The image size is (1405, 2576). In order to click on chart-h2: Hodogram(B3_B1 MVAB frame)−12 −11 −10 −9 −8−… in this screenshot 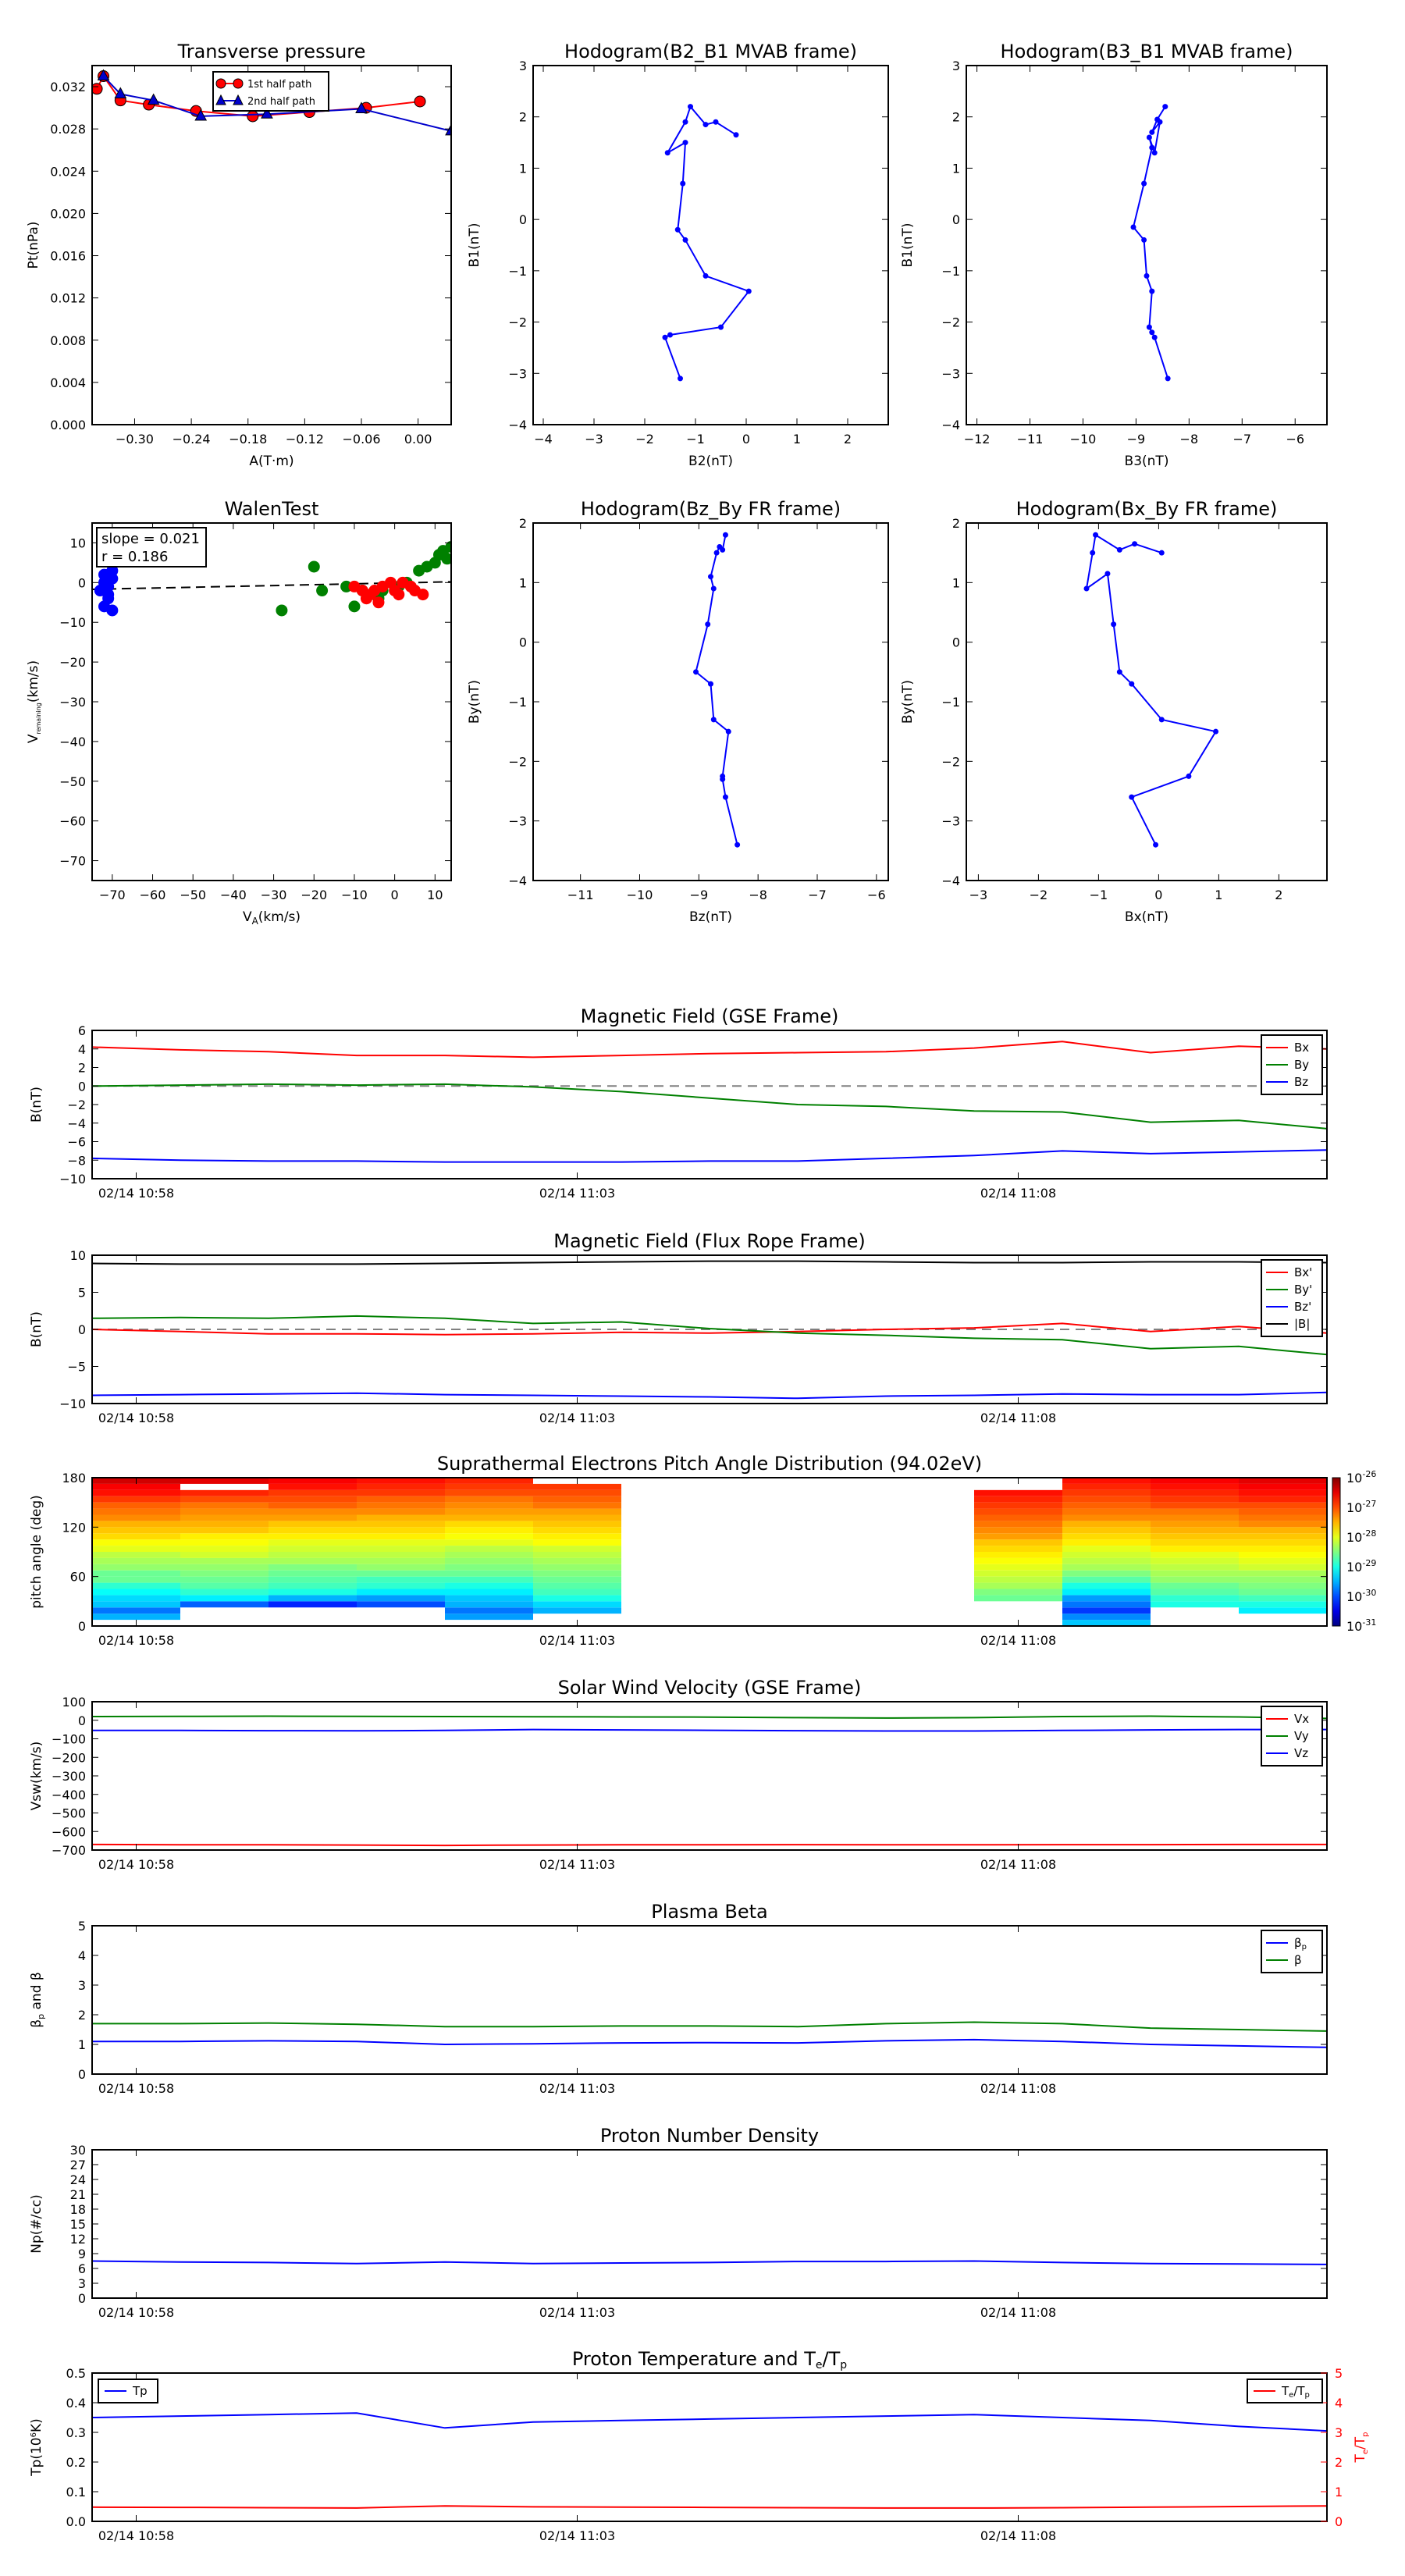, I will do `click(1114, 255)`.